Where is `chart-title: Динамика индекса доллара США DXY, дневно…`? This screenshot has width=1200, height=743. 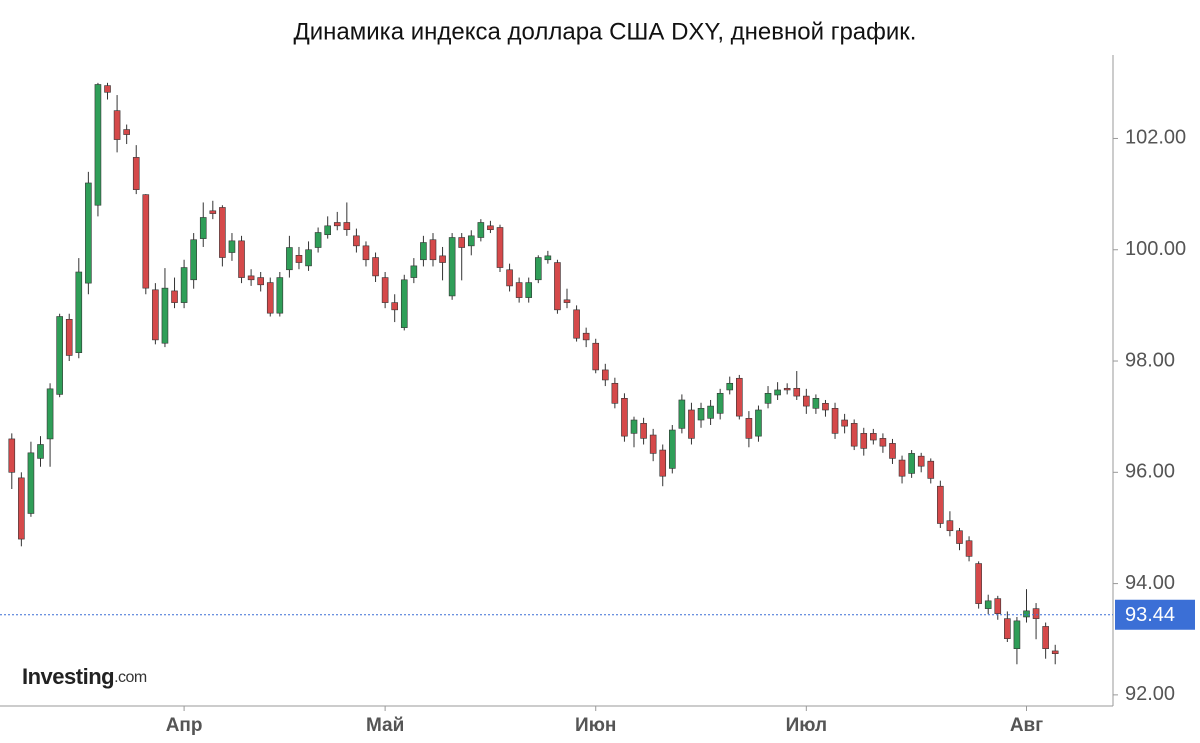
chart-title: Динамика индекса доллара США DXY, дневно… is located at coordinates (605, 31).